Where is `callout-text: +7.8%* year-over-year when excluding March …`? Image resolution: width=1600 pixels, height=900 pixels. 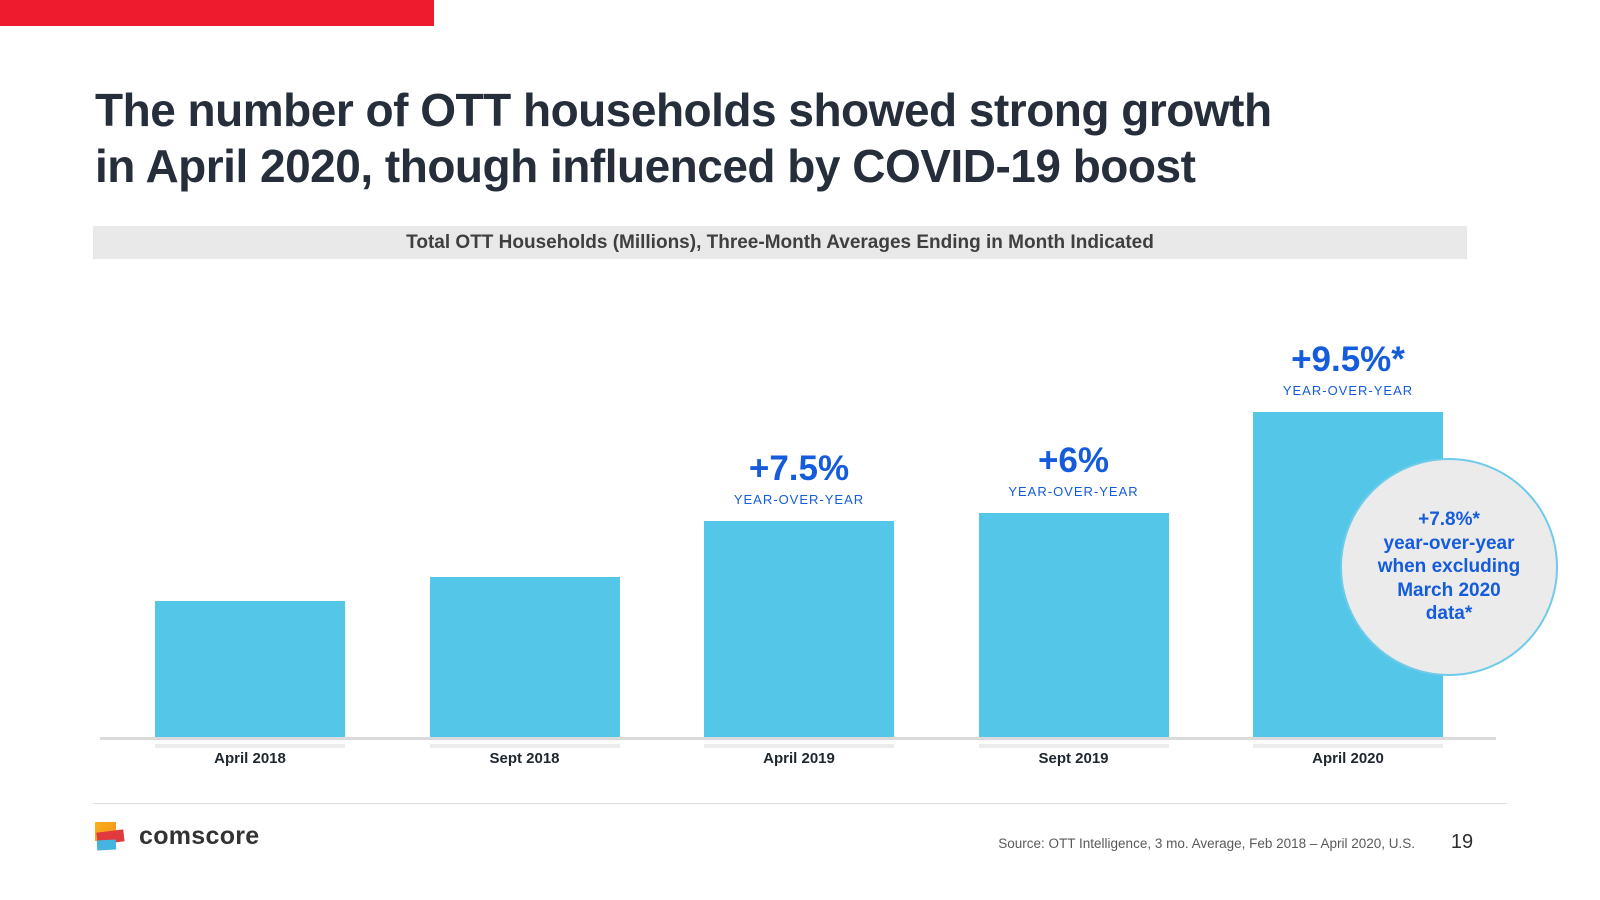
callout-text: +7.8%* year-over-year when excluding March … is located at coordinates (1449, 567).